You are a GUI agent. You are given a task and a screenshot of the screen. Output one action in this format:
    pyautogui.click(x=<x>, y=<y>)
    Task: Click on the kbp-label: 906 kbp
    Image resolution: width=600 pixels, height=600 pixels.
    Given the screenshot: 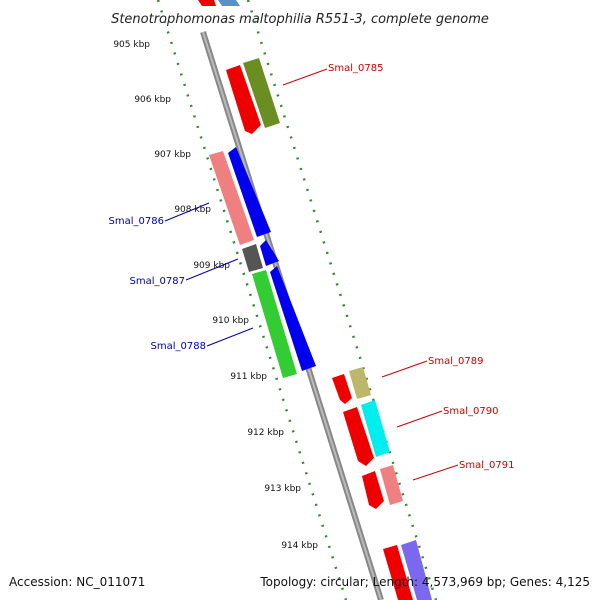 What is the action you would take?
    pyautogui.click(x=152, y=100)
    